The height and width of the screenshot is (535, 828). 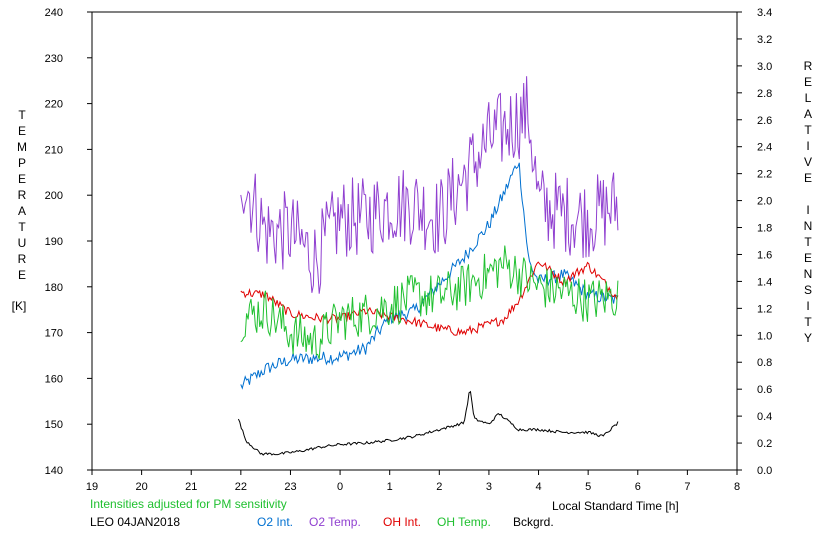 What do you see at coordinates (764, 282) in the screenshot?
I see `y-right-tick-label: 1.4` at bounding box center [764, 282].